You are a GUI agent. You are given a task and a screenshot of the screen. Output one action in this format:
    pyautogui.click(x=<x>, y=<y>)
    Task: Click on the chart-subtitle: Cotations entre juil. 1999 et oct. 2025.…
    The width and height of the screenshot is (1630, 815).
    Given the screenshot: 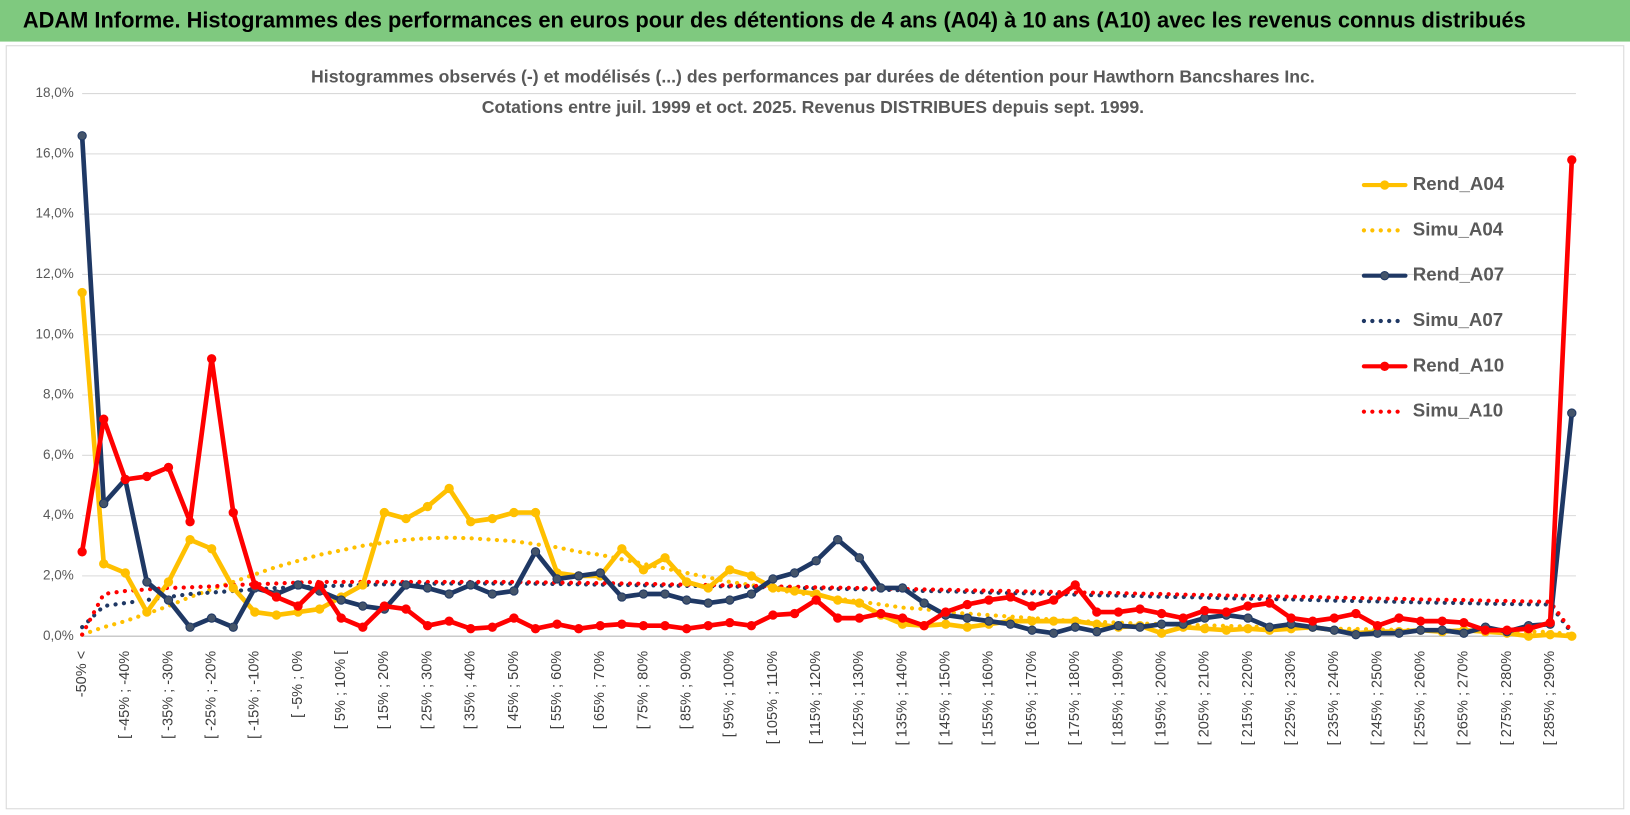 What is the action you would take?
    pyautogui.click(x=813, y=107)
    